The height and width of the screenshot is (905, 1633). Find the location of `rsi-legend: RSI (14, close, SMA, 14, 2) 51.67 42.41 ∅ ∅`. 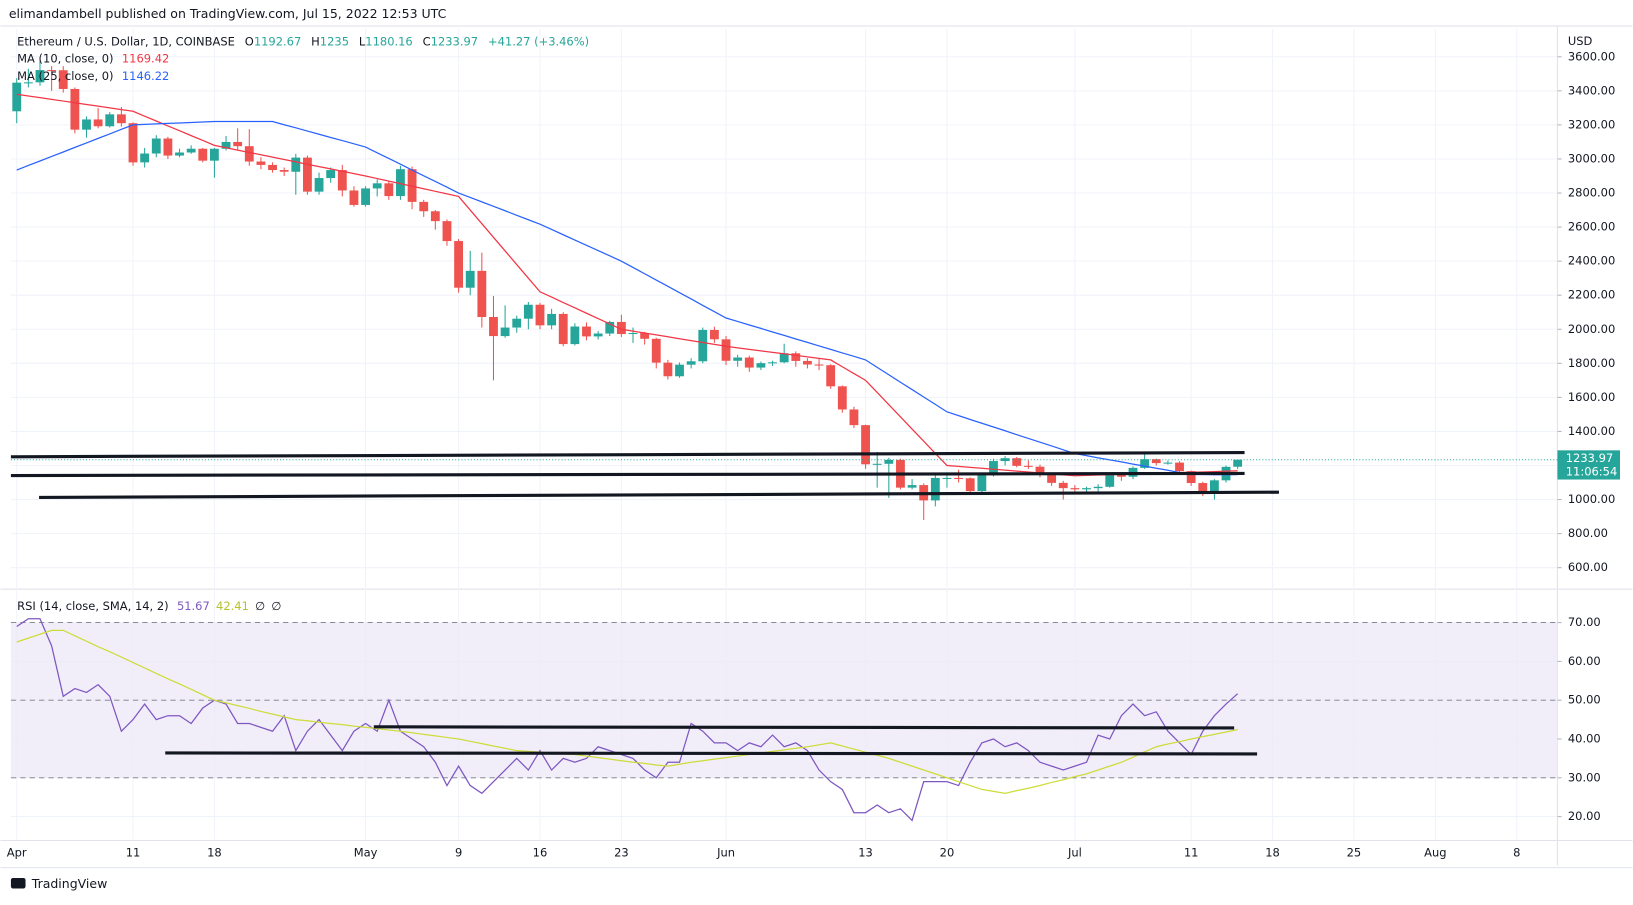

rsi-legend: RSI (14, close, SMA, 14, 2) 51.67 42.41 ∅ ∅ is located at coordinates (149, 605).